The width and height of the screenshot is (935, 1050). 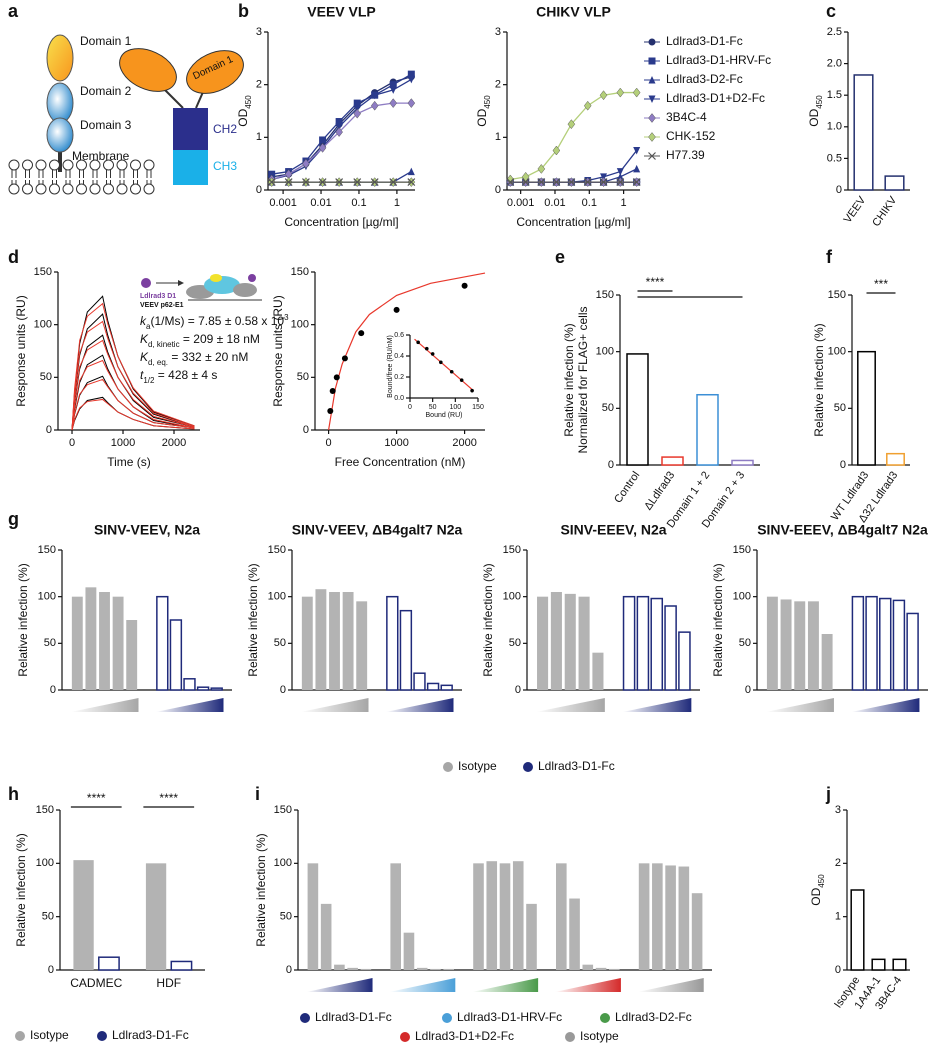 What do you see at coordinates (410, 407) in the screenshot?
I see `x-tick-label: 0` at bounding box center [410, 407].